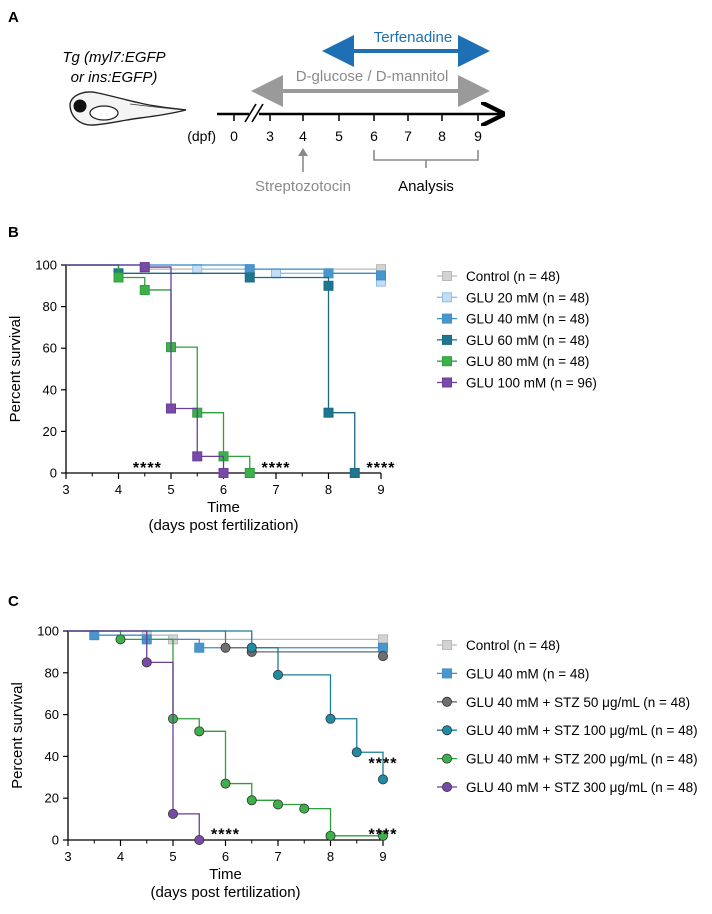 The width and height of the screenshot is (712, 914). Describe the element at coordinates (120, 856) in the screenshot. I see `x-tick-label: 4` at that location.